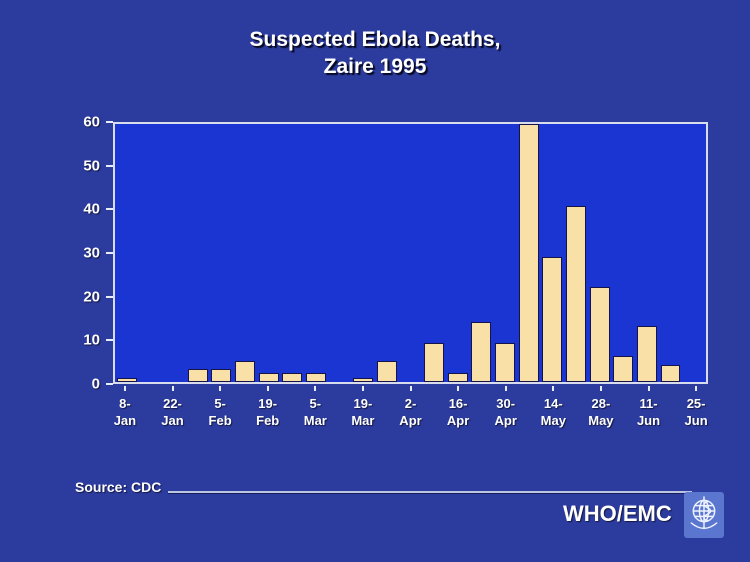 This screenshot has width=750, height=562. Describe the element at coordinates (648, 403) in the screenshot. I see `x-tick-label-day: 11-` at that location.